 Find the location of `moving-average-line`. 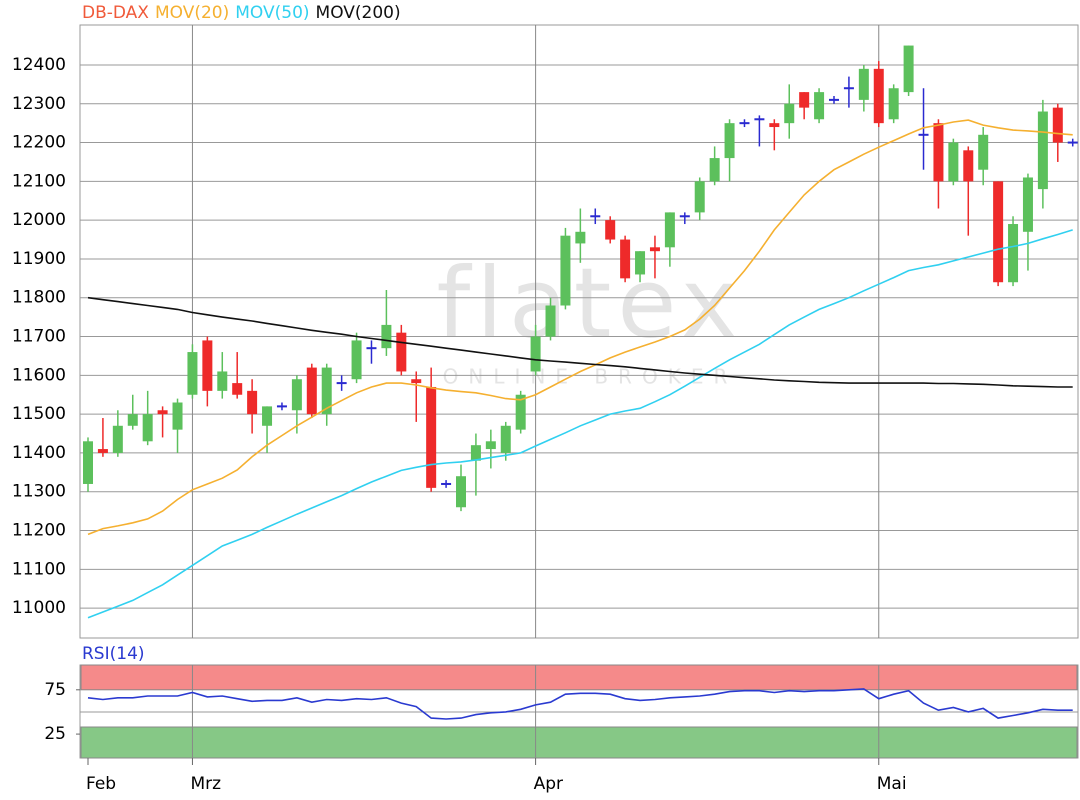

moving-average-line is located at coordinates (580, 342).